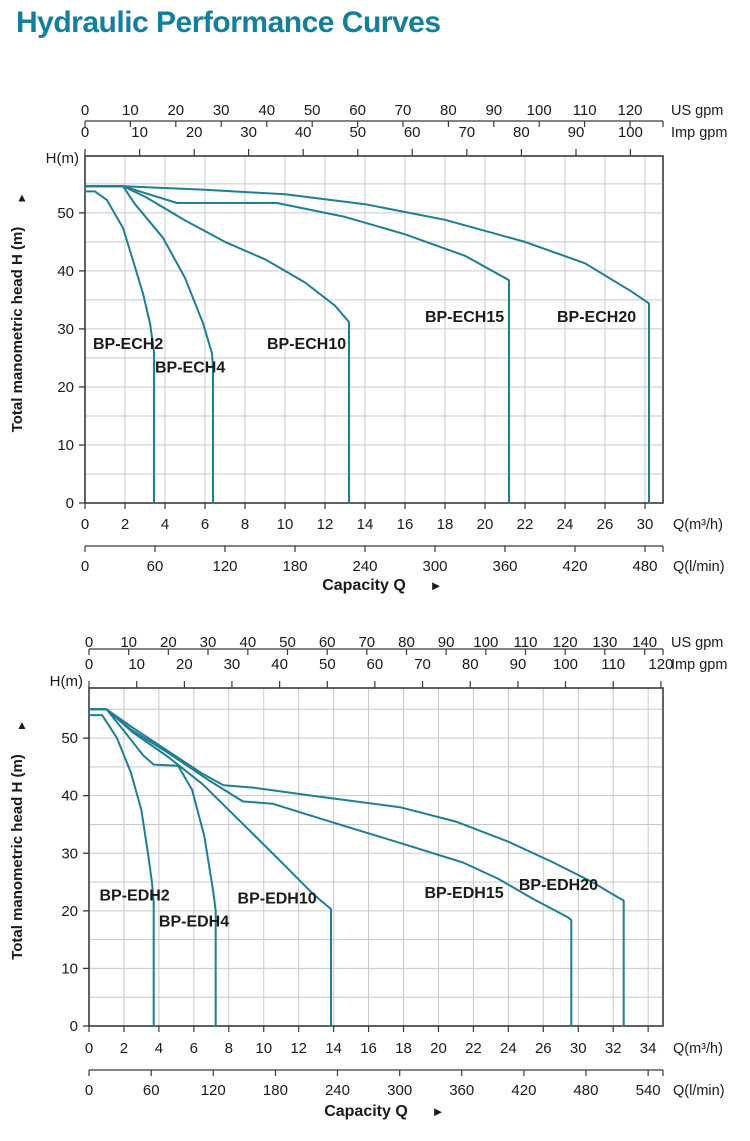 The height and width of the screenshot is (1141, 750). I want to click on imp-gpm-tick-label: 70, so click(422, 664).